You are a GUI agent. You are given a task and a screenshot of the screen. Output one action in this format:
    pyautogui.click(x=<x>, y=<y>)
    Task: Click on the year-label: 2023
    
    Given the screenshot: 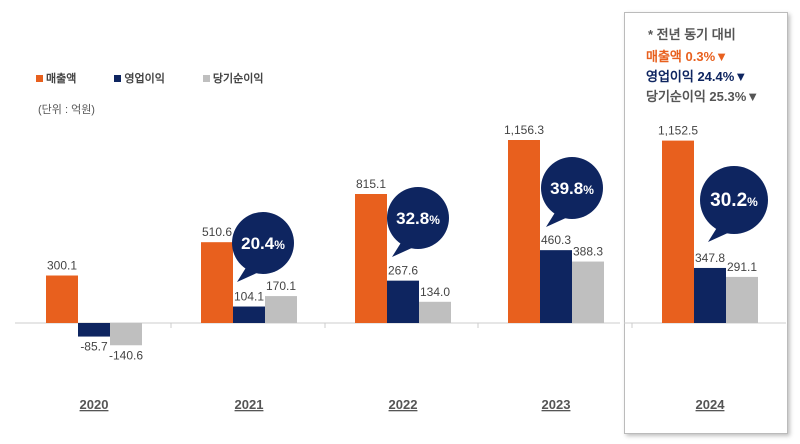 What is the action you would take?
    pyautogui.click(x=556, y=404)
    